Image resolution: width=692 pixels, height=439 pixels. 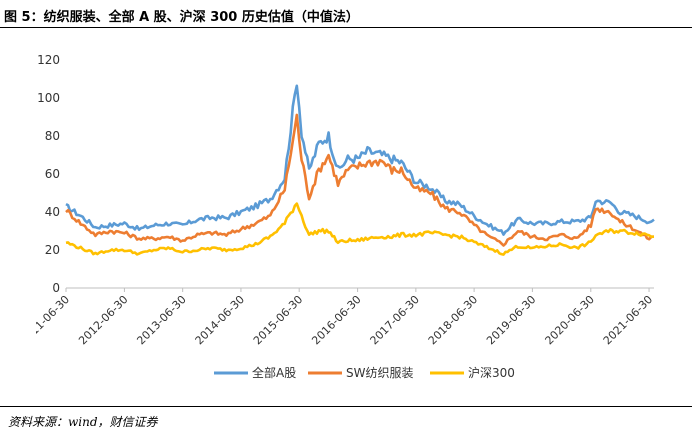 I want to click on x-tick-label: 2014-06-30, so click(x=220, y=320).